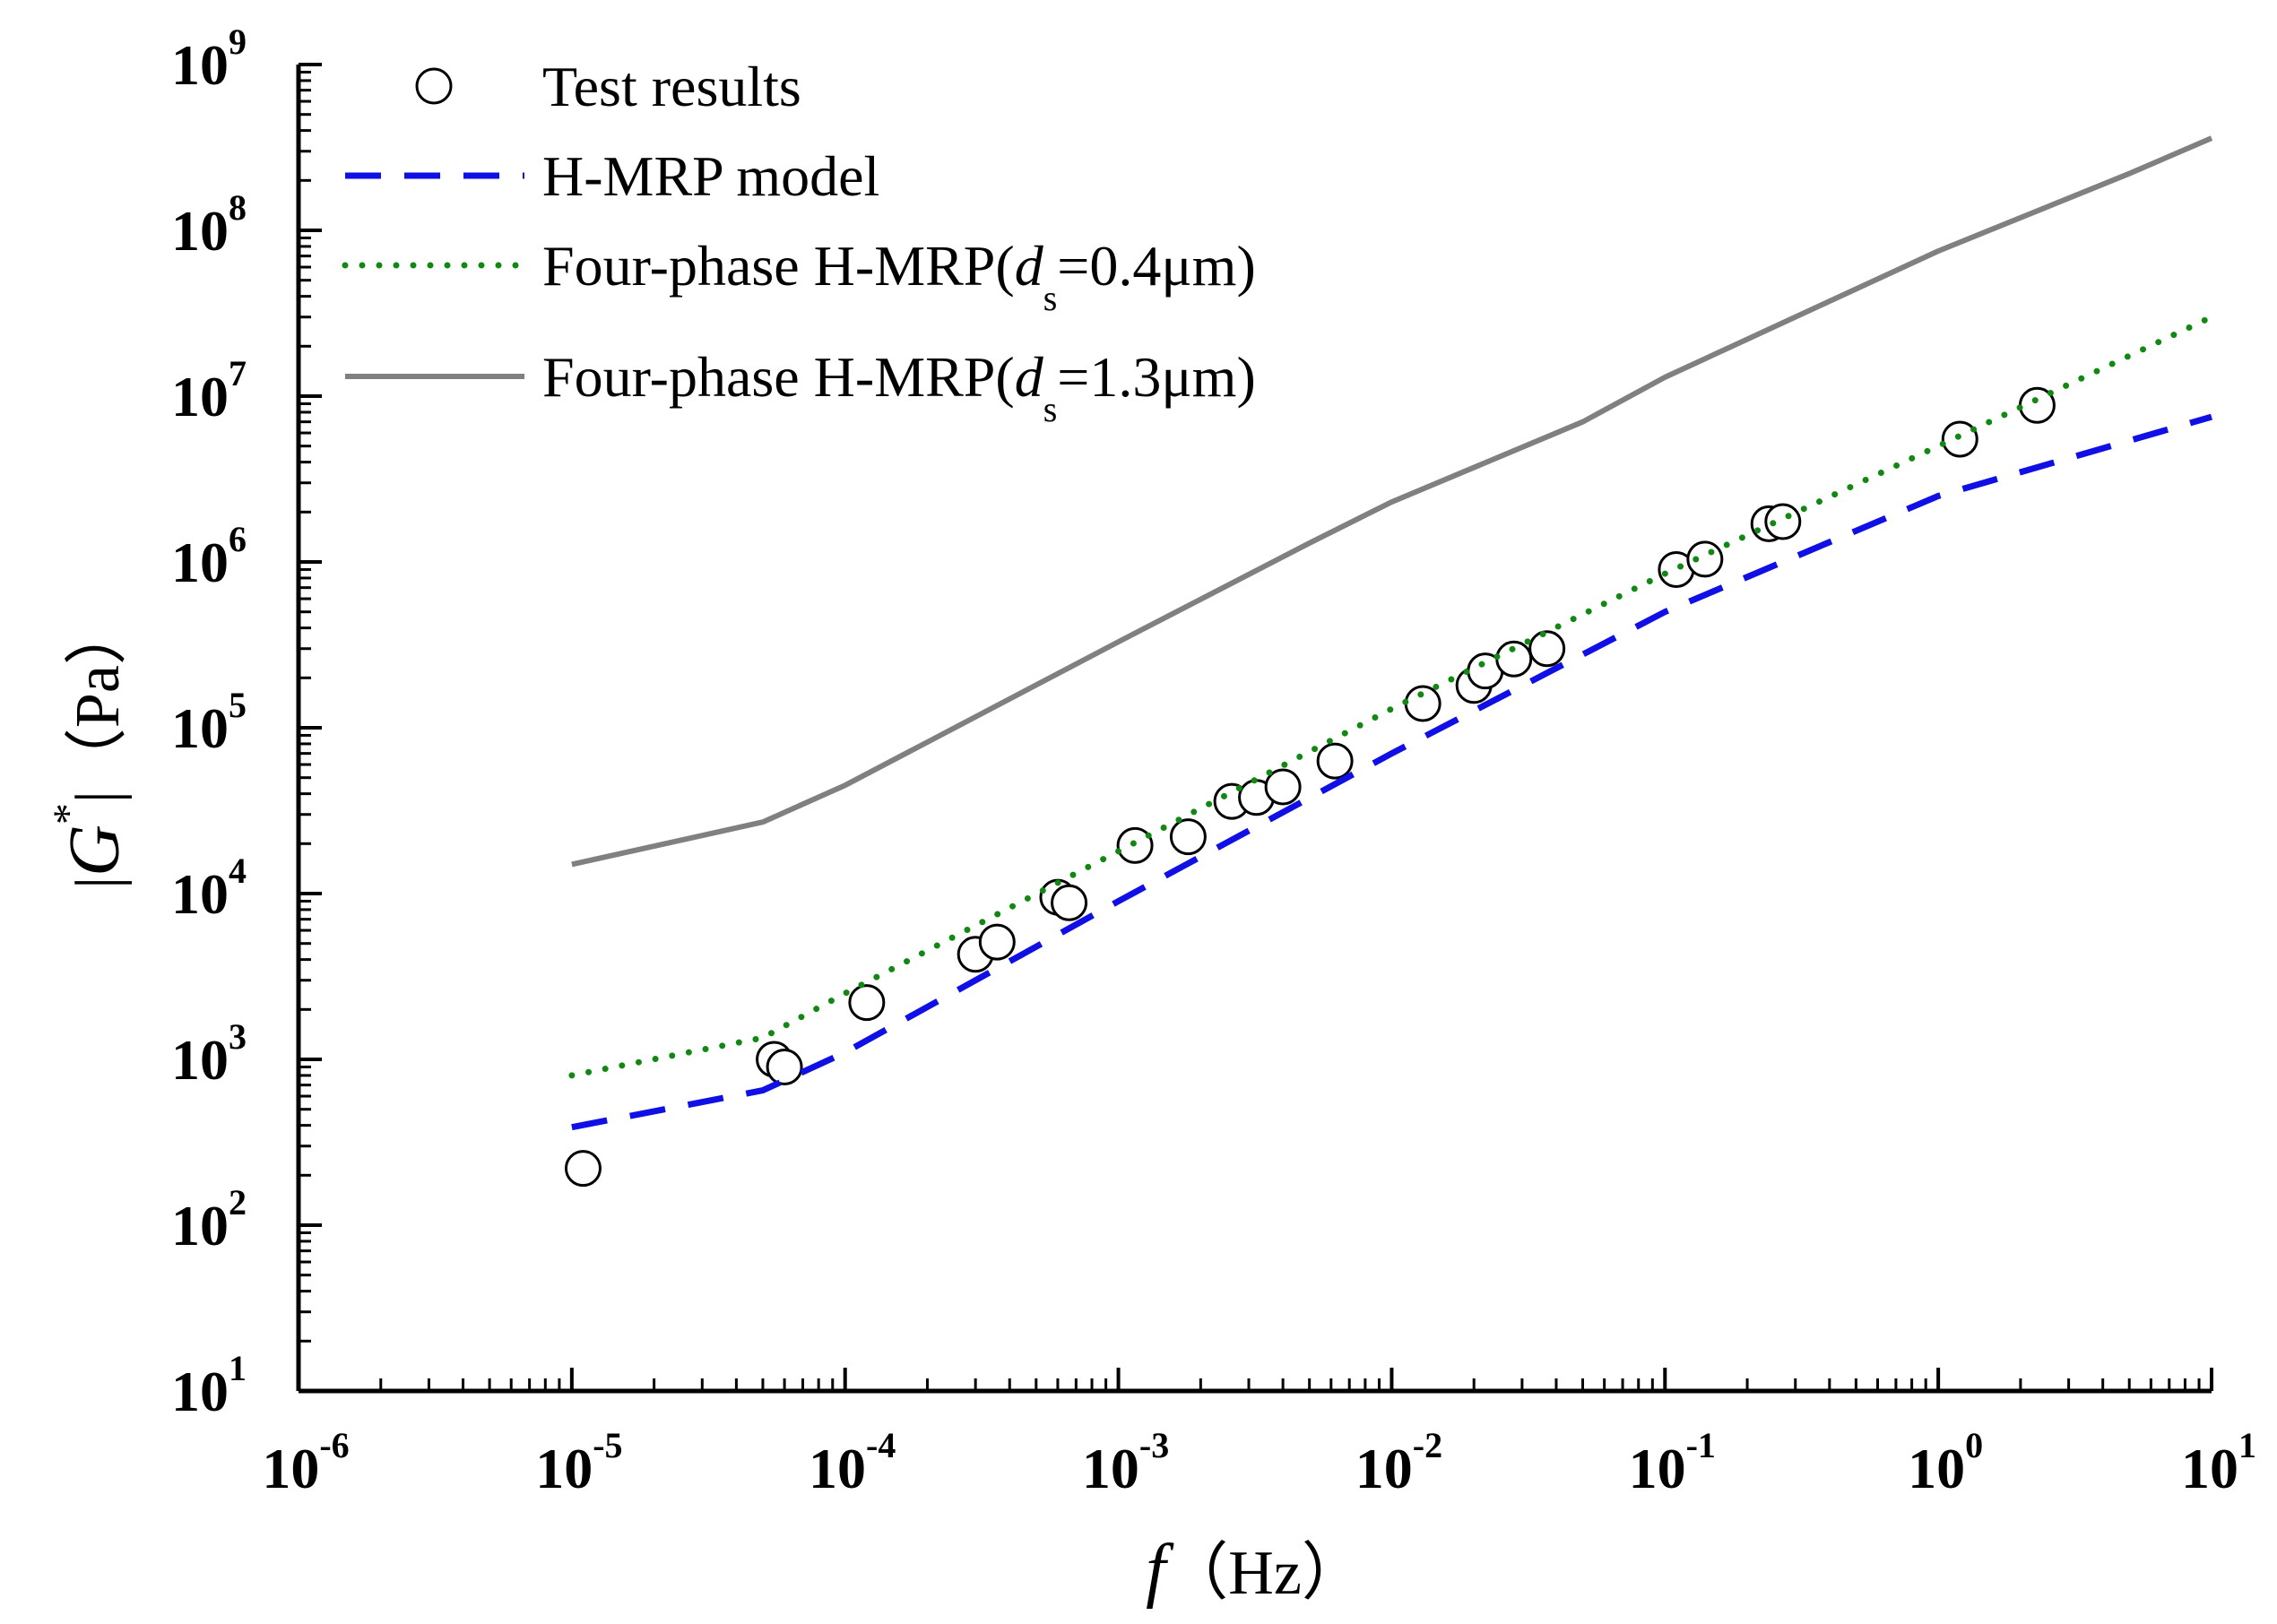 This screenshot has width=2277, height=1624. Describe the element at coordinates (434, 86) in the screenshot. I see `legend-marker` at that location.